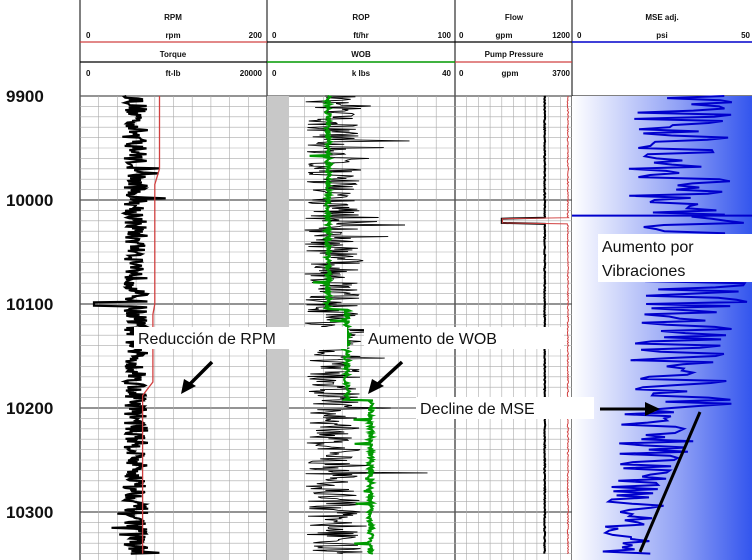  What do you see at coordinates (446, 73) in the screenshot?
I see `wob-header-max: 40` at bounding box center [446, 73].